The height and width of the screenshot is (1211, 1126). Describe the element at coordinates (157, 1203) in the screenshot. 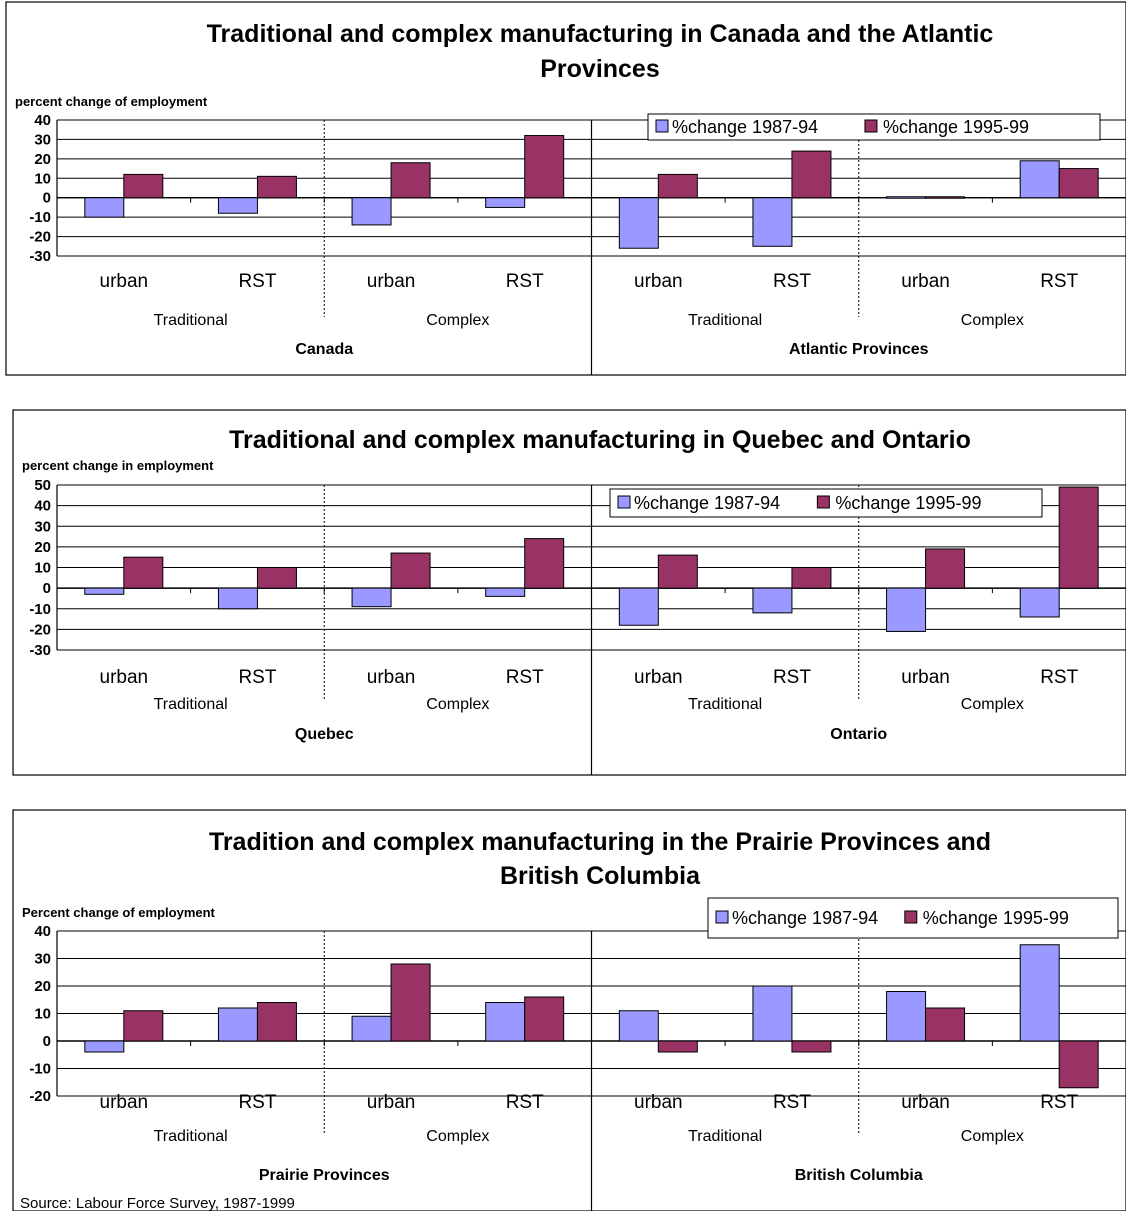

I see `source-note: Source: Labour Force Survey, 1987-1999` at that location.